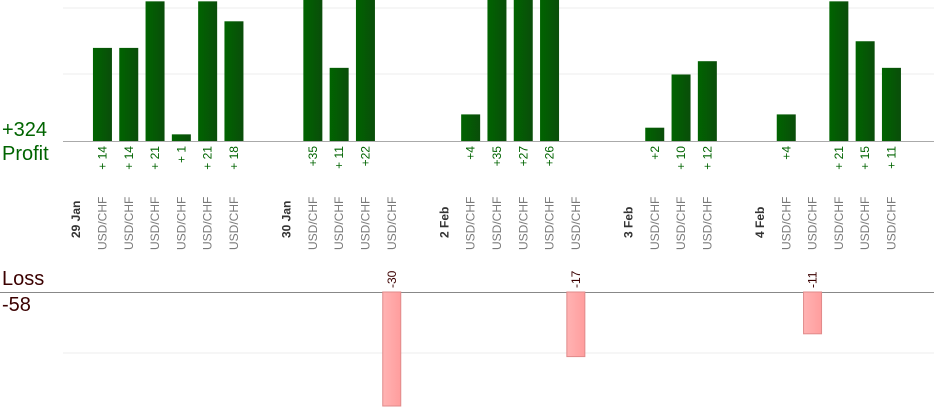 This screenshot has height=420, width=934. I want to click on value-label: + 15, so click(865, 158).